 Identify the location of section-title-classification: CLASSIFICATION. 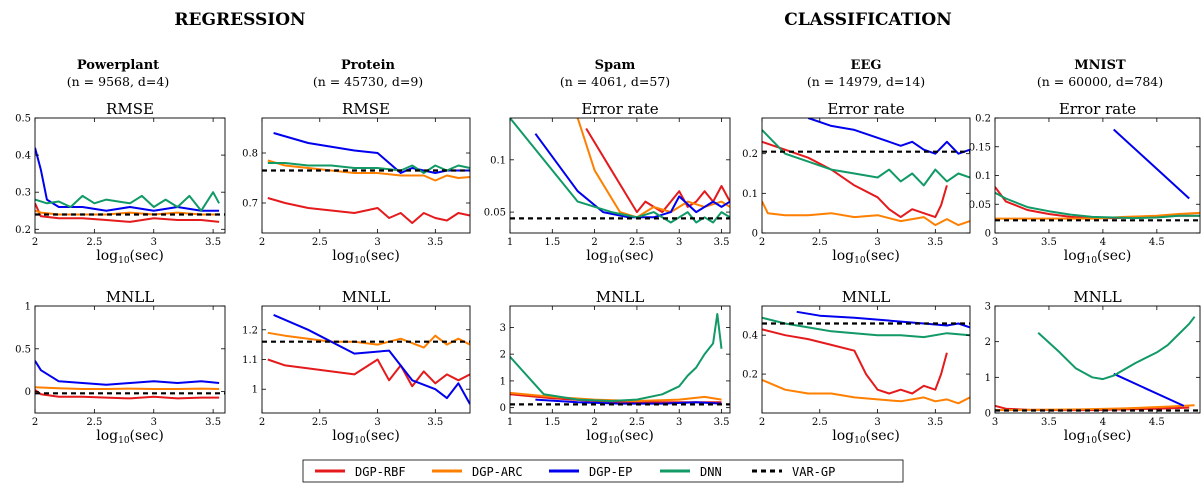
(868, 20).